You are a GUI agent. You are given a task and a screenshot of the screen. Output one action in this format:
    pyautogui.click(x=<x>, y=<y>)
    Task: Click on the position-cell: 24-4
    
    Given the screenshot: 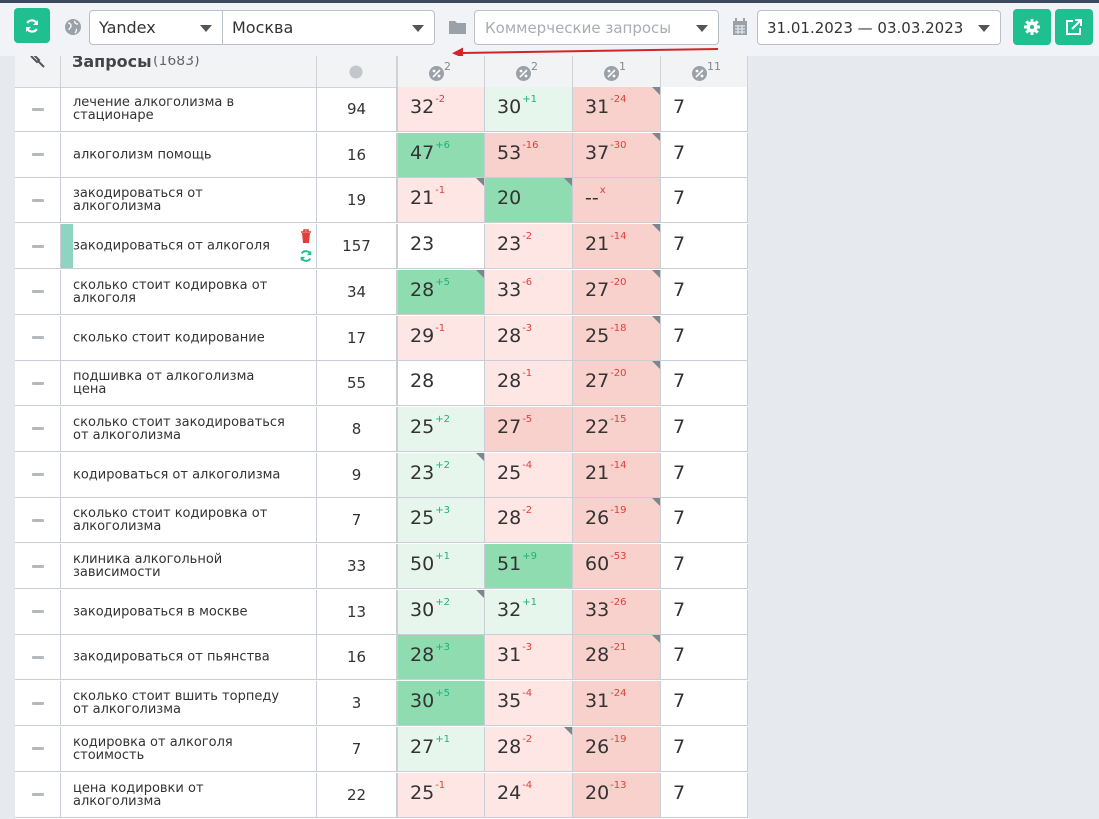 What is the action you would take?
    pyautogui.click(x=529, y=794)
    